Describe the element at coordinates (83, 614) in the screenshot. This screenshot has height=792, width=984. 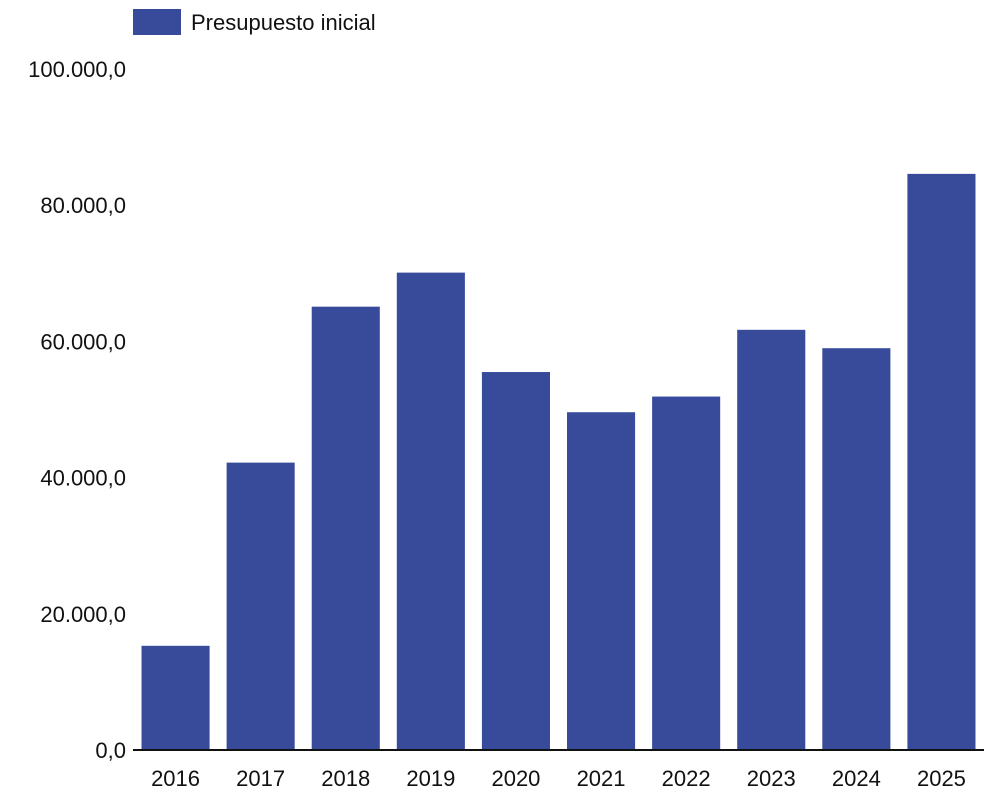
I see `y-tick-label: 20.000,0` at that location.